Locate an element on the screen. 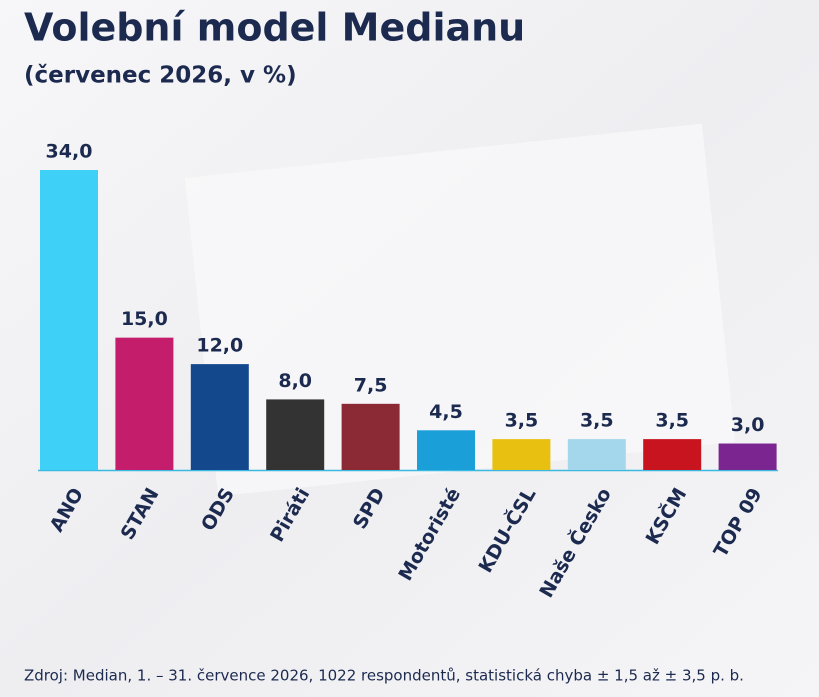  value-label: 12,0 is located at coordinates (219, 346).